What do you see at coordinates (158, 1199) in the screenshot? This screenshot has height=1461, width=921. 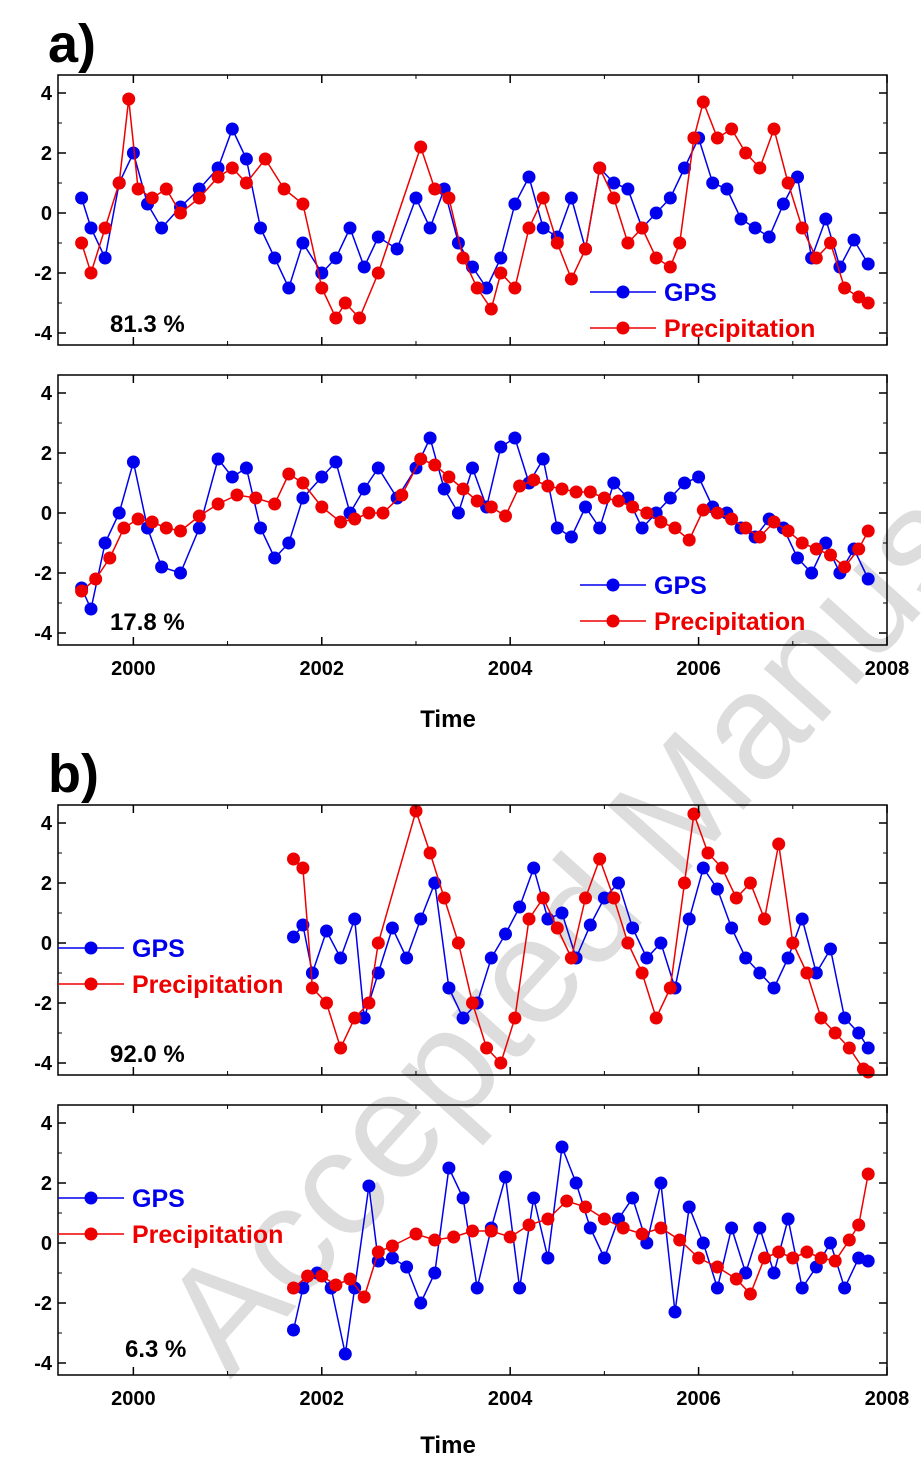 I see `legend-label-gps: GPS` at bounding box center [158, 1199].